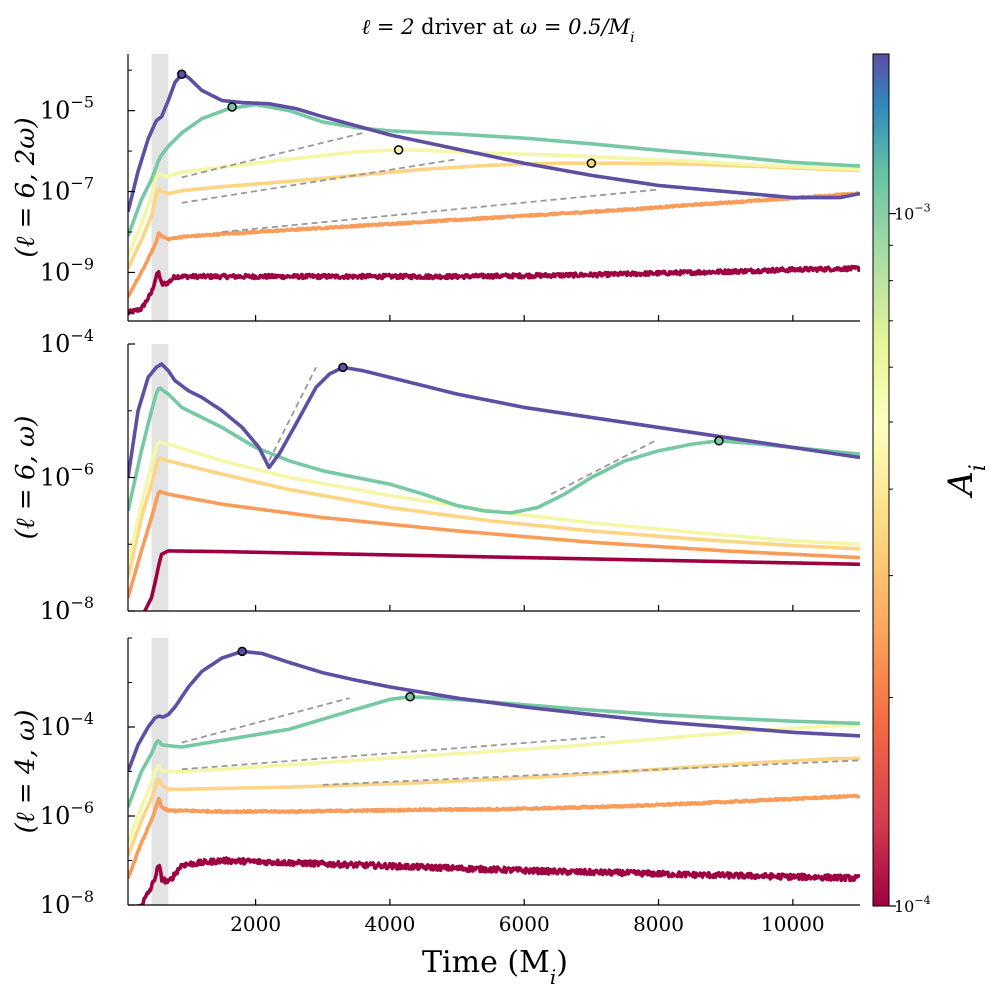  Describe the element at coordinates (26, 478) in the screenshot. I see `y-axis-label: (ℓ = 6, ω)` at that location.